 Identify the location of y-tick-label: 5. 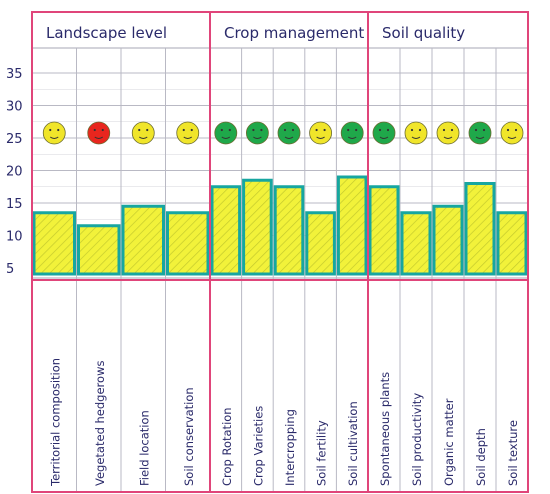
(10, 269).